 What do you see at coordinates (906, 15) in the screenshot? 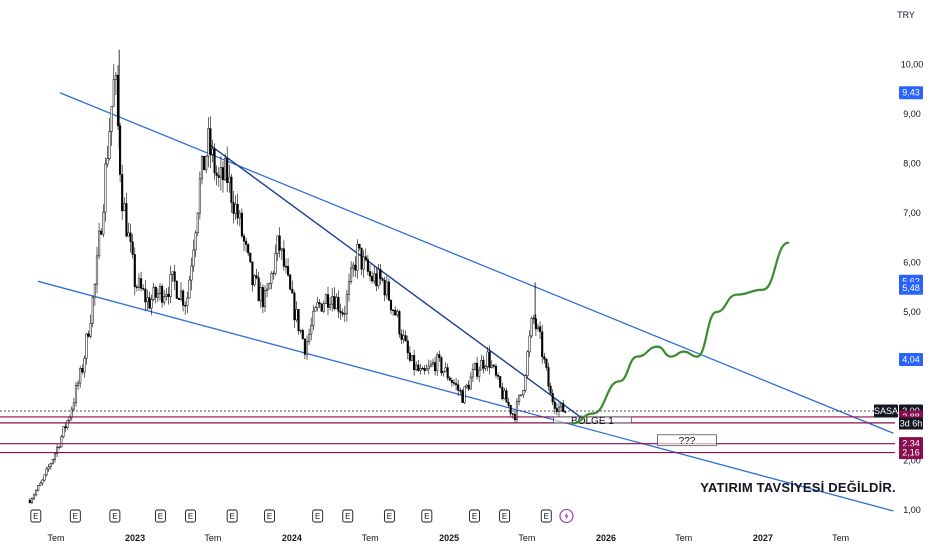
I see `currency-label: TRY` at bounding box center [906, 15].